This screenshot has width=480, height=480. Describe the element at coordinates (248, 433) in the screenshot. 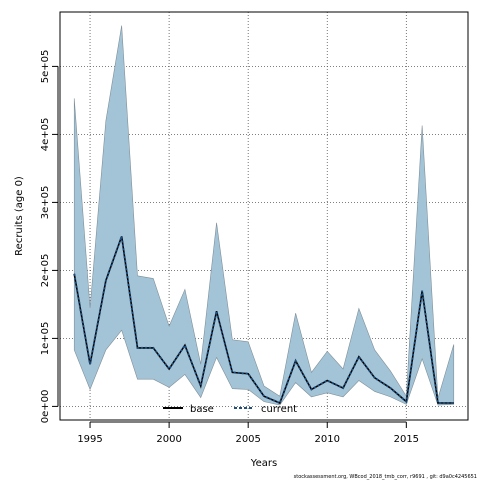

I see `x-axis: 1995 2000 2005 2010 2015` at that location.